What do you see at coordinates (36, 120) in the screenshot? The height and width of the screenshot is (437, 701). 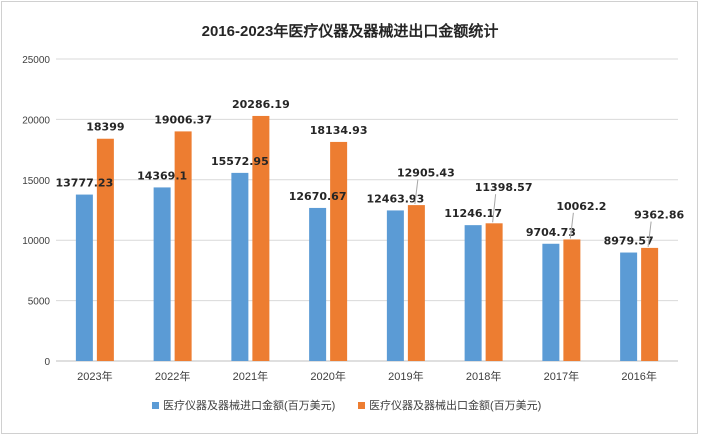 I see `y-tick-label: 20000` at bounding box center [36, 120].